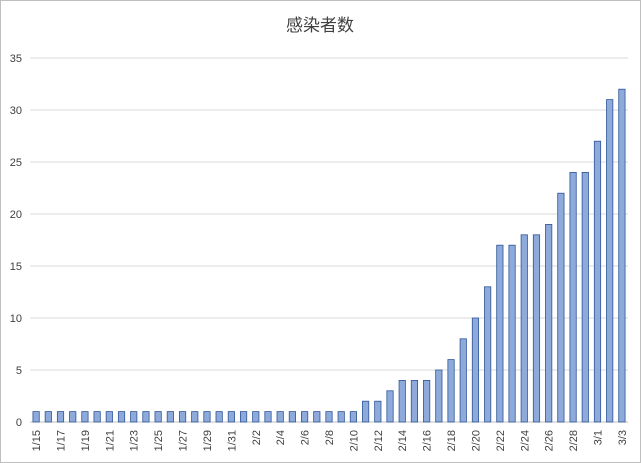 The width and height of the screenshot is (641, 463). What do you see at coordinates (135, 440) in the screenshot?
I see `x-tick-label: 1/23` at bounding box center [135, 440].